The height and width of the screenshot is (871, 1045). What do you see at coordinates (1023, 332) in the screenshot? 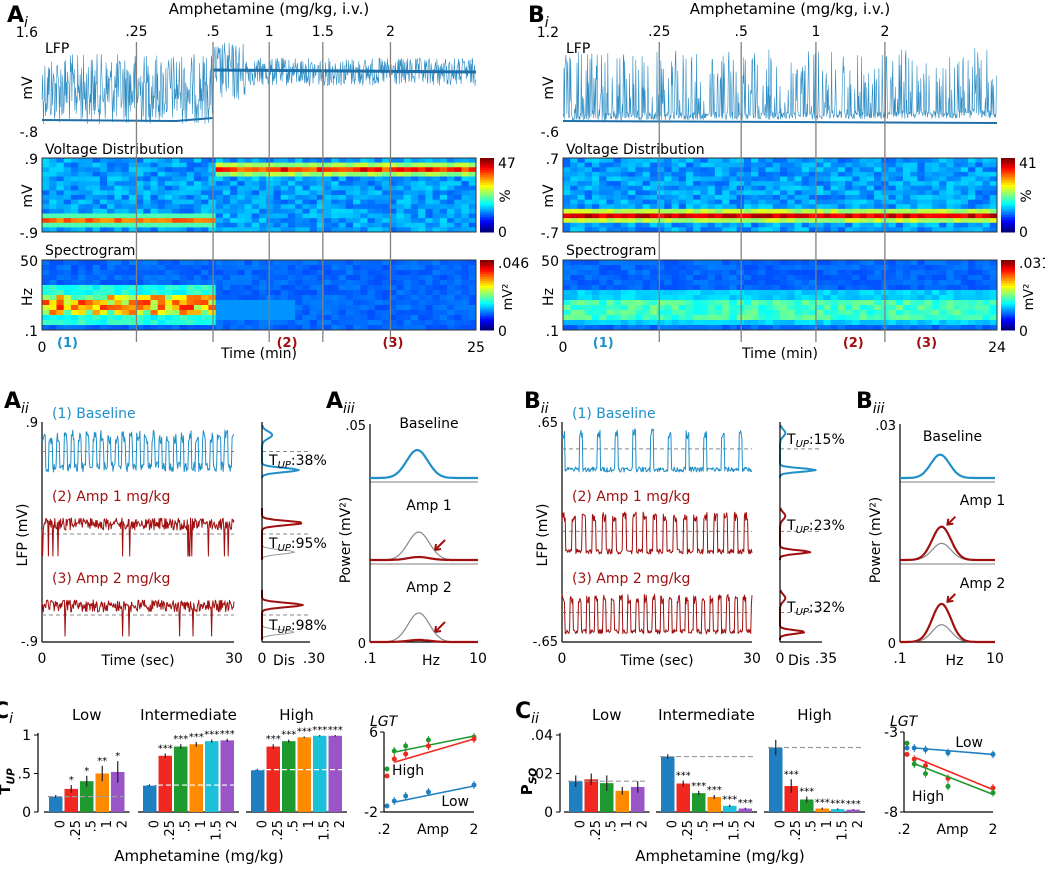
I see `colorbar-min: 0` at bounding box center [1023, 332].